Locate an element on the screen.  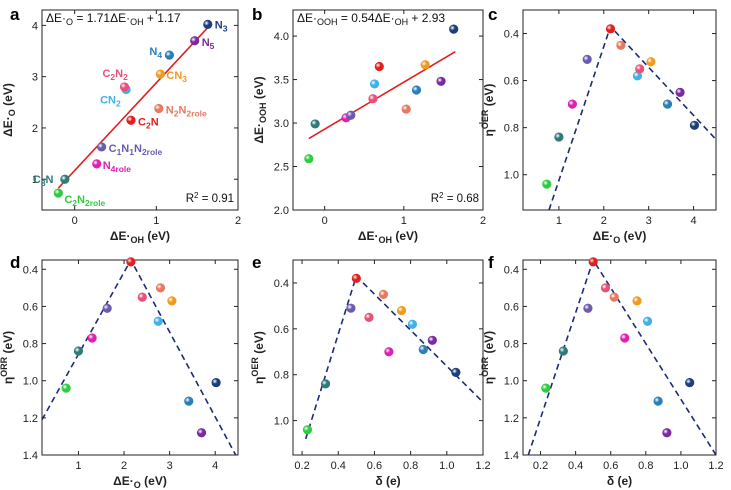
point-label-c3n: C3N is located at coordinates (43, 181).